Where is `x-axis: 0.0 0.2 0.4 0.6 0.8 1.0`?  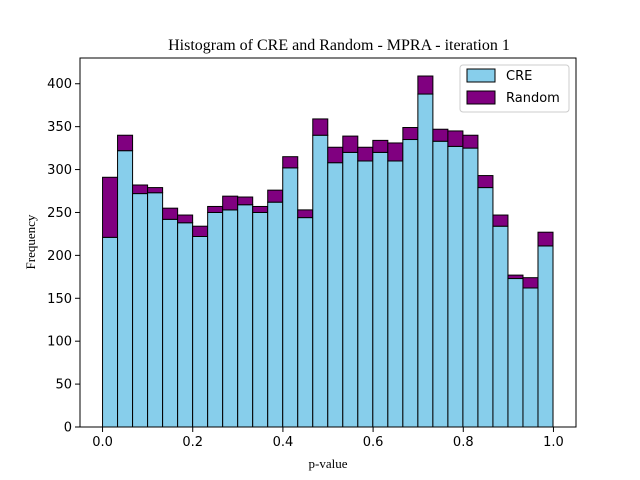 x-axis: 0.0 0.2 0.4 0.6 0.8 1.0 is located at coordinates (328, 438).